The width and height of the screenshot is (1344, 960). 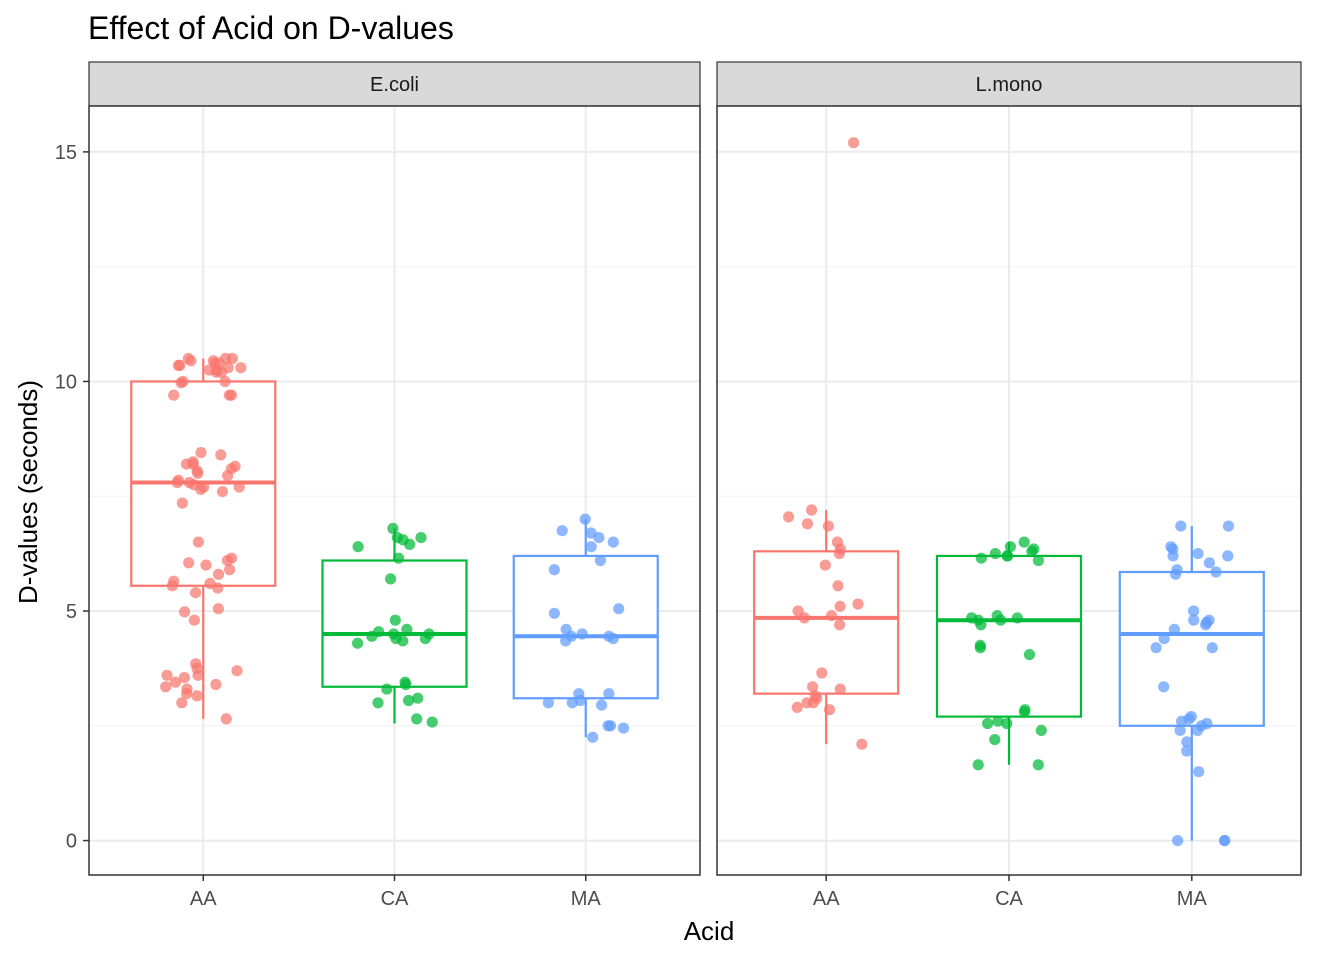 What do you see at coordinates (66, 153) in the screenshot?
I see `y-tick-label: 15` at bounding box center [66, 153].